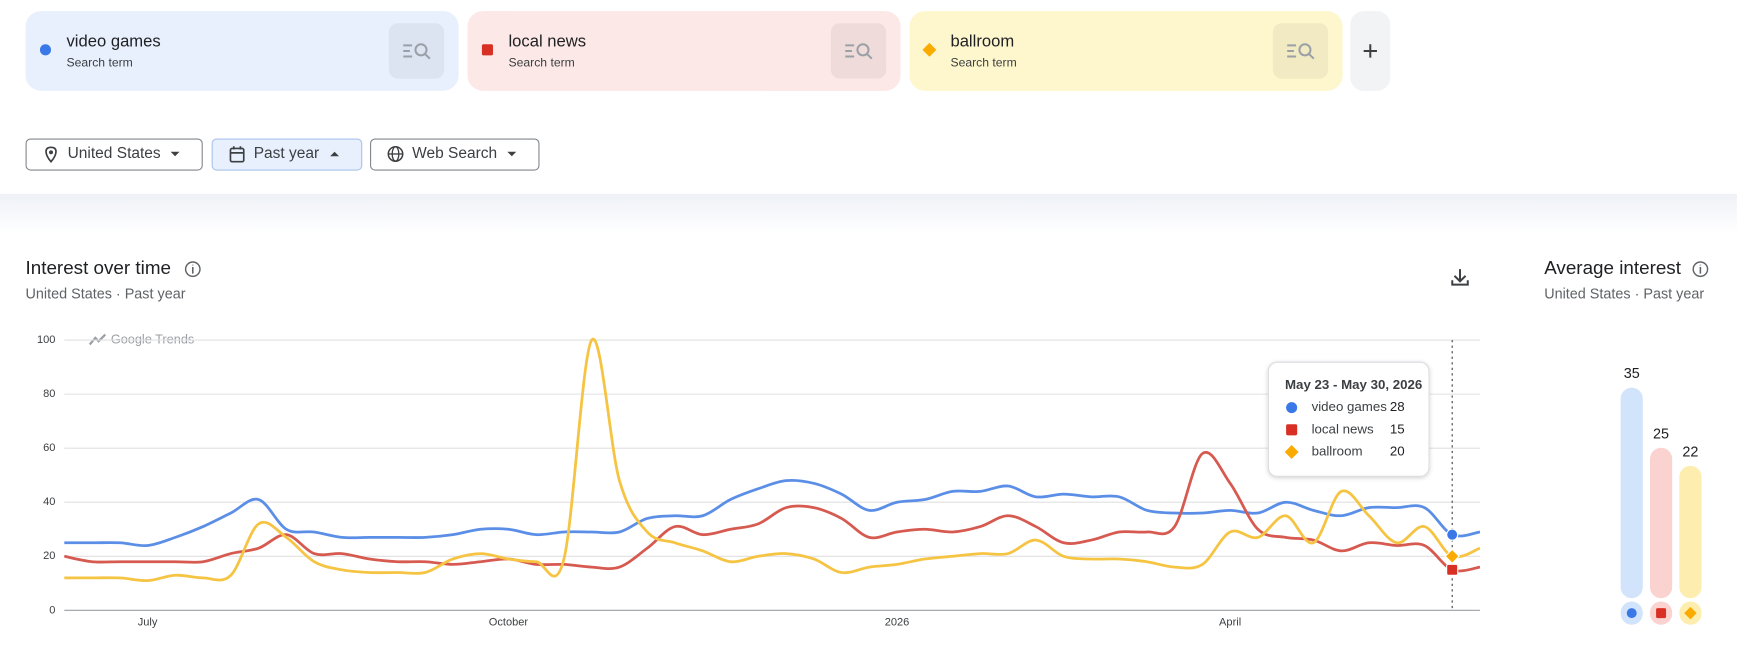  I want to click on chip-label: Web Search, so click(454, 153).